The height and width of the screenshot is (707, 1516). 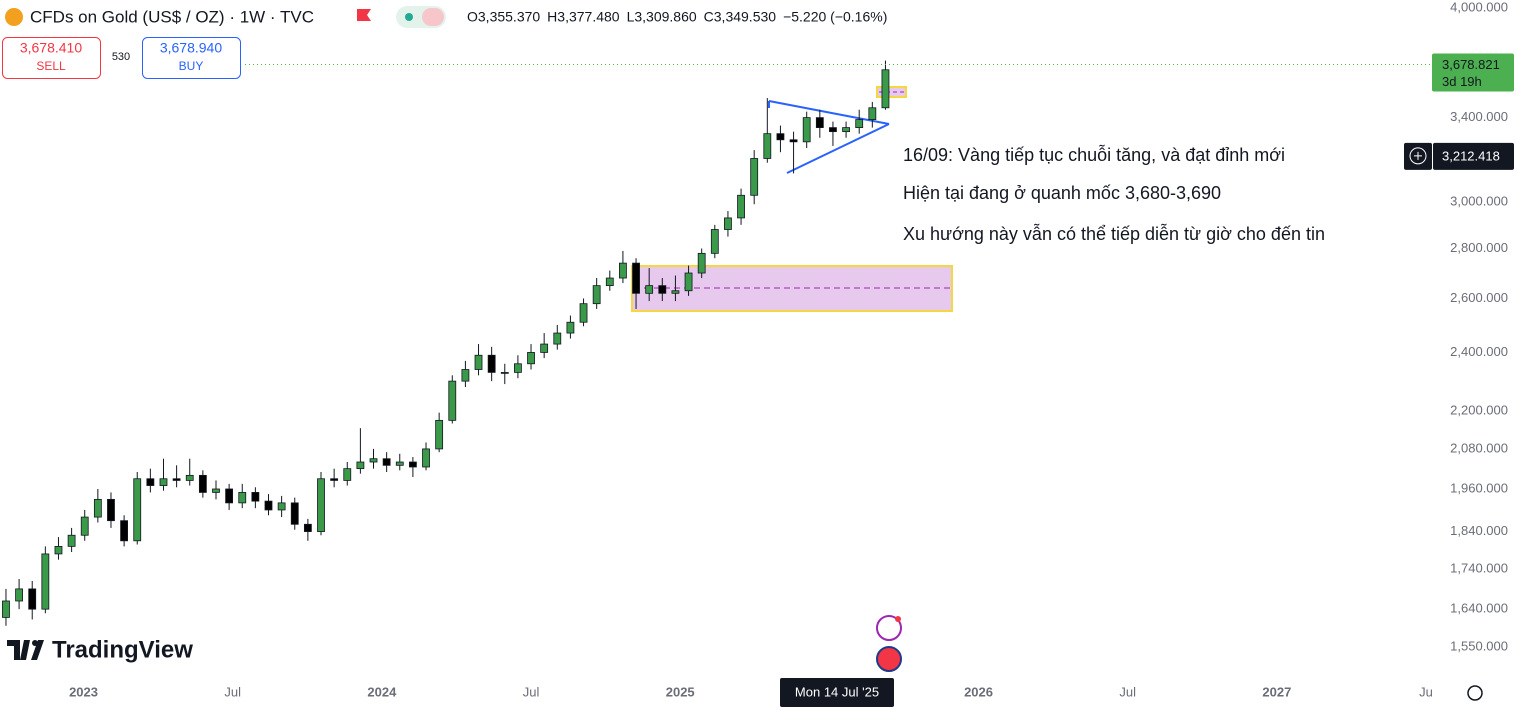 I want to click on spread: 530, so click(x=121, y=57).